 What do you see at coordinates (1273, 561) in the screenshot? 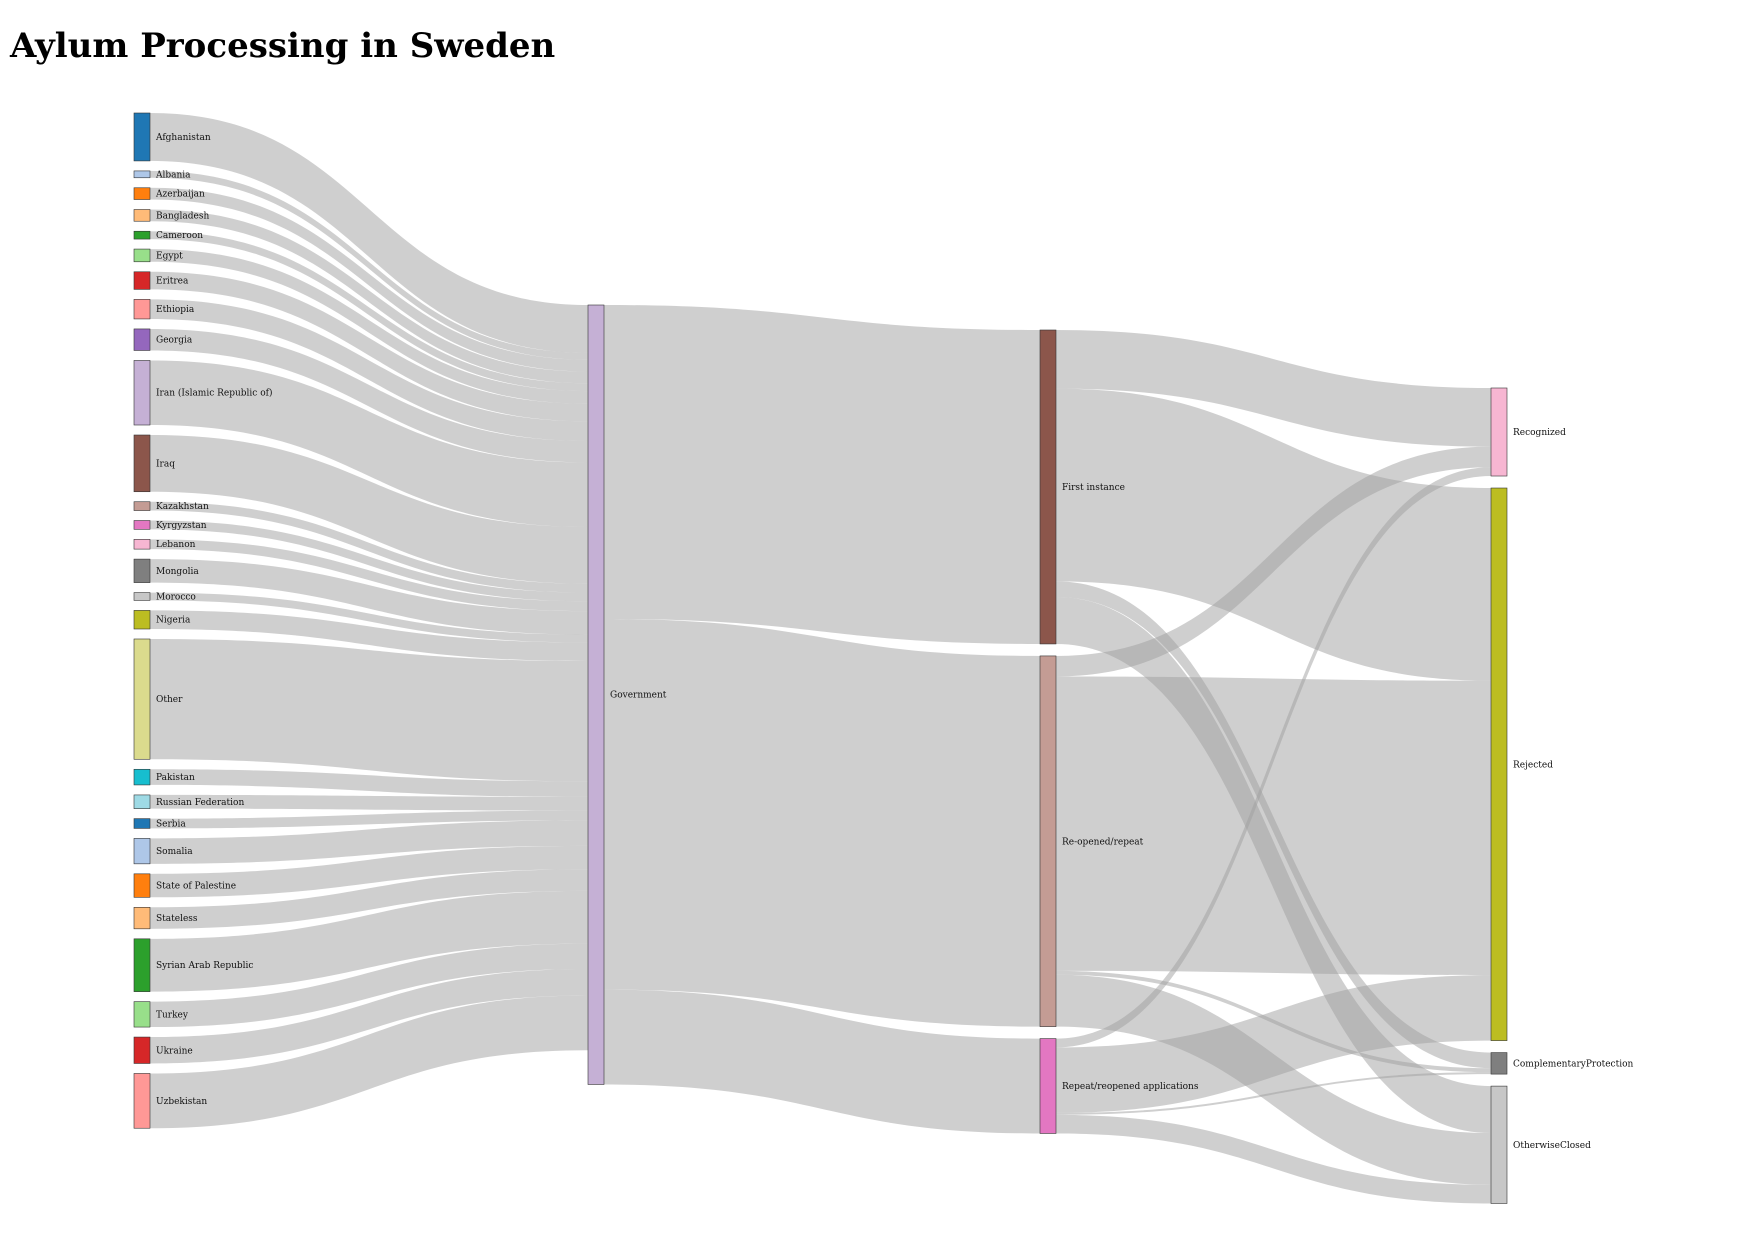
I see `link-rr-rec` at bounding box center [1273, 561].